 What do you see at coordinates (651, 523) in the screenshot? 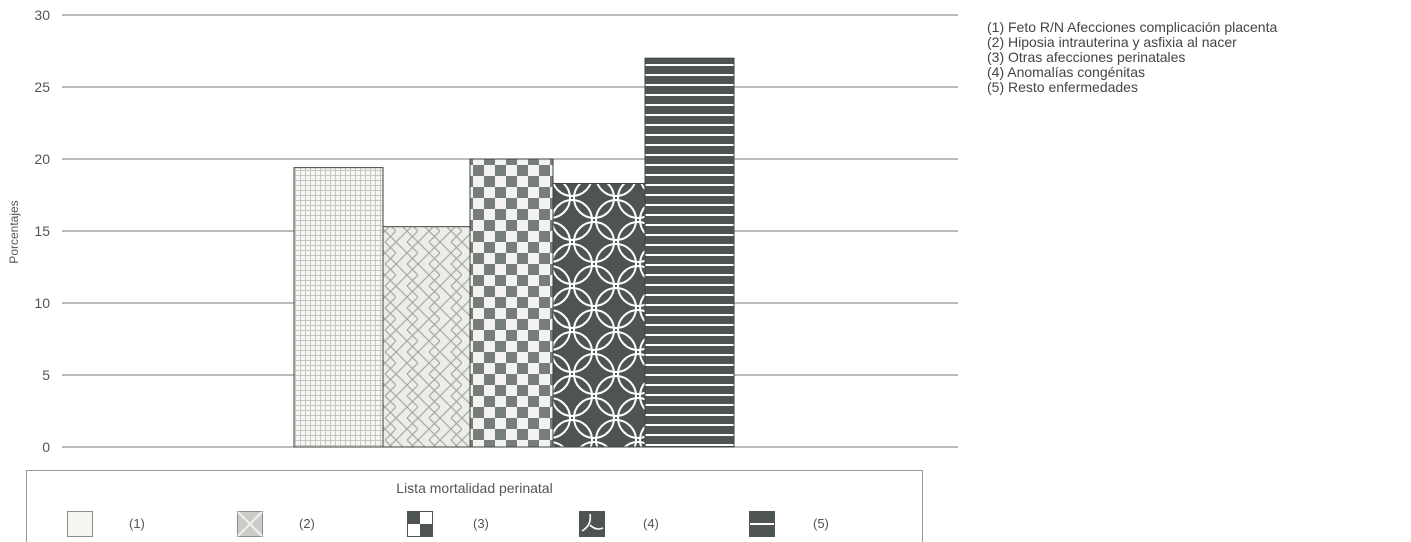
I see `legend-label-4: (4)` at bounding box center [651, 523].